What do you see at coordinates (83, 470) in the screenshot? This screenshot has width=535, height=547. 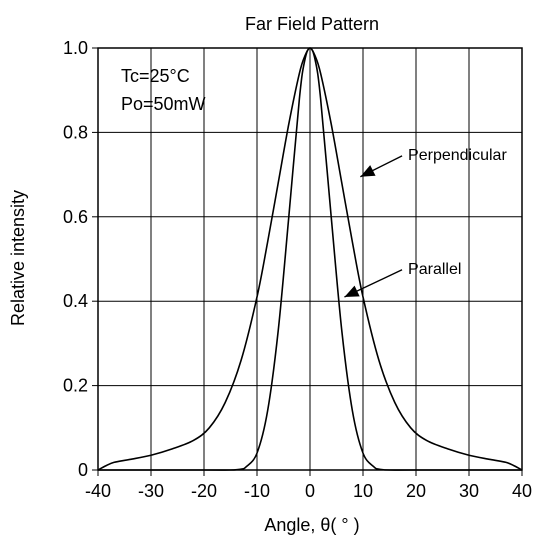 I see `y-tick-label: 0` at bounding box center [83, 470].